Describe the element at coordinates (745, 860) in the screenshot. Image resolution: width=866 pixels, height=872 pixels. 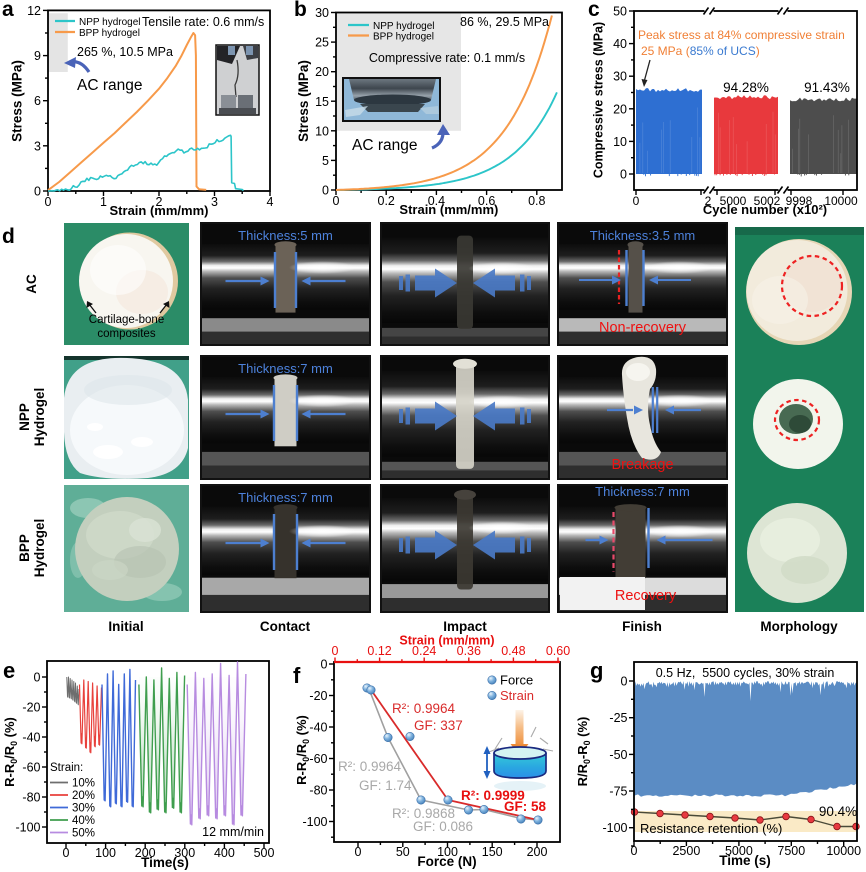
I see `svg-text: Time (s)` at that location.